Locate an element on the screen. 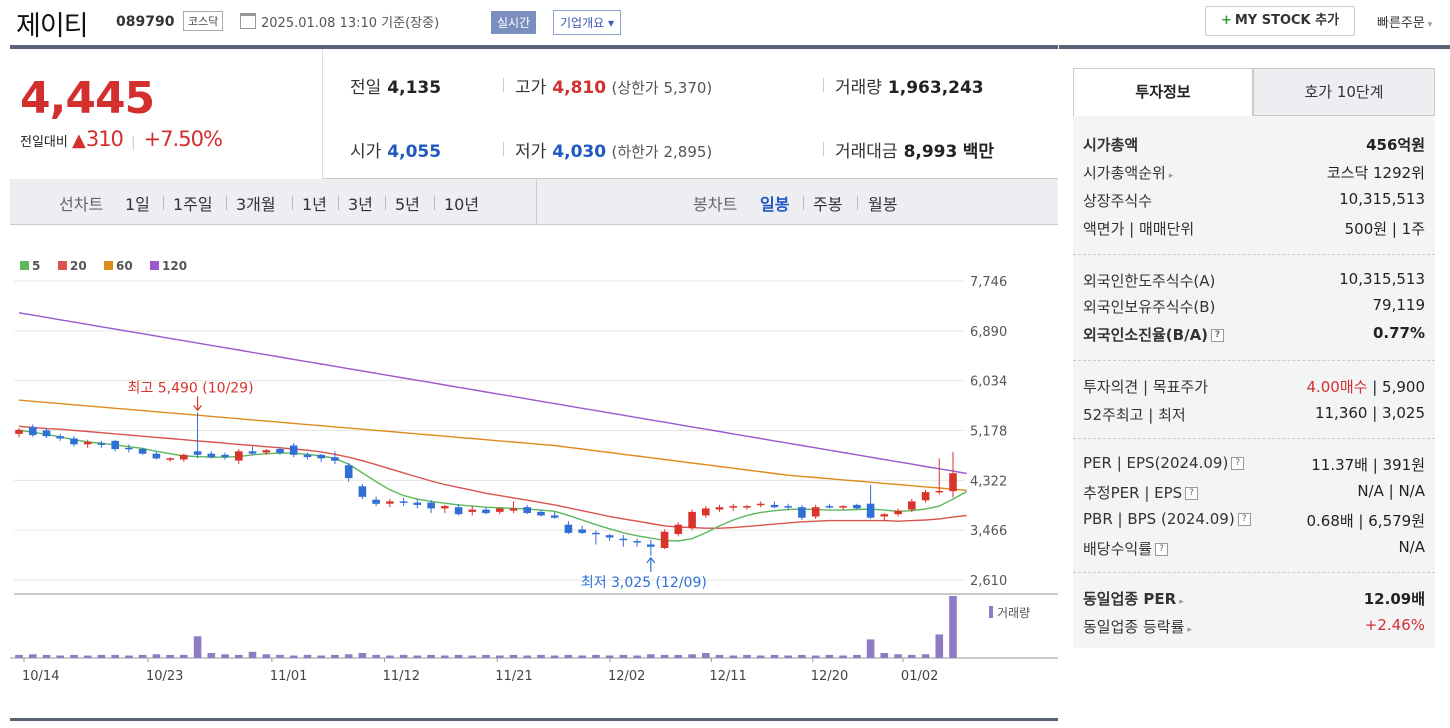  stock-code: 089790 is located at coordinates (145, 22).